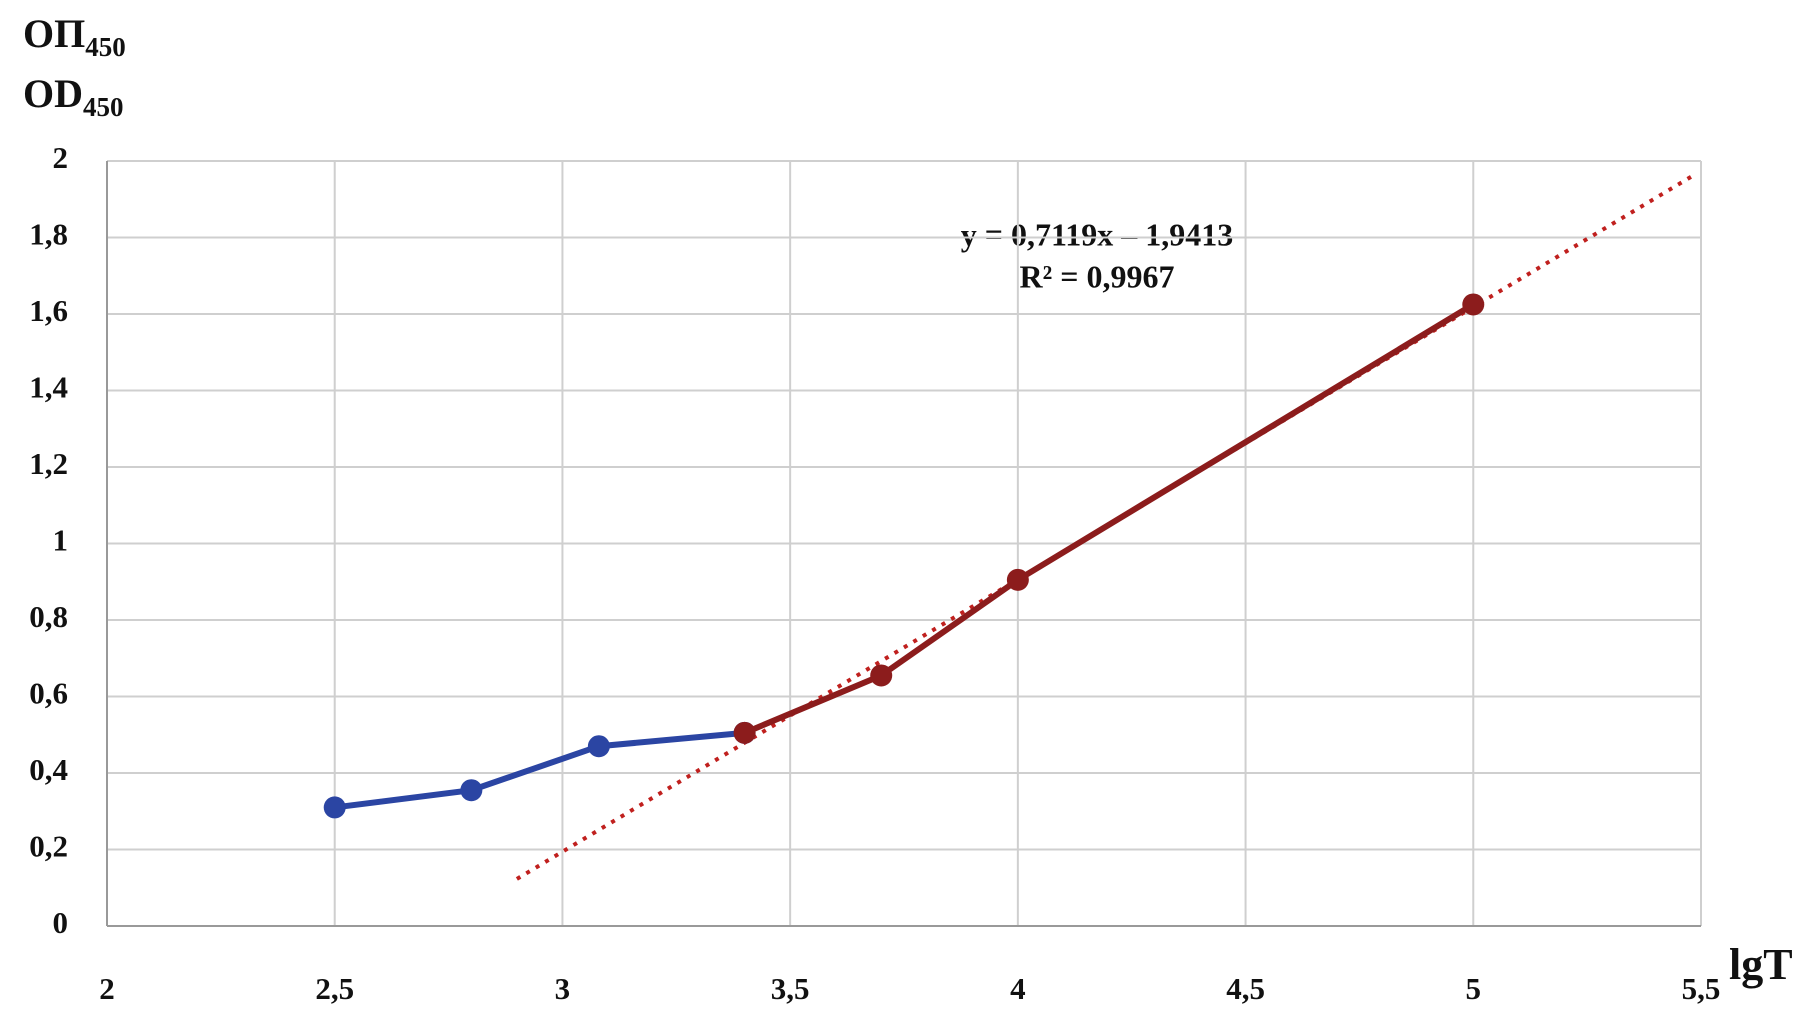 This screenshot has height=1027, width=1809. I want to click on trend-equation: y = 0,7119x – 1,9413, so click(1097, 234).